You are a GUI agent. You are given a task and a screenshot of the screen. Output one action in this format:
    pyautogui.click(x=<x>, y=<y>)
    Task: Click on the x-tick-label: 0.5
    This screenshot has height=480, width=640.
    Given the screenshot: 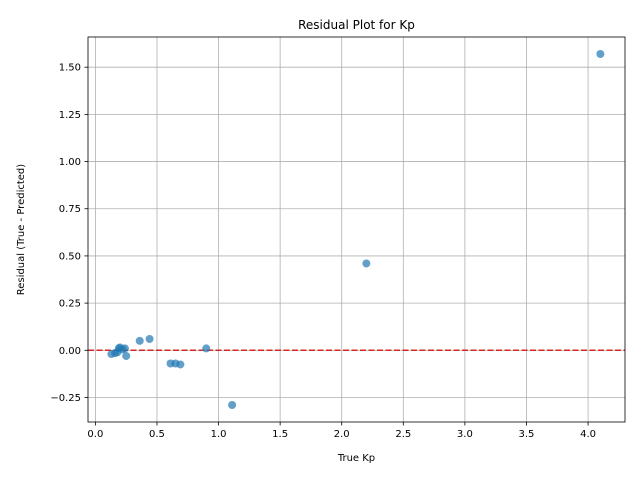 What is the action you would take?
    pyautogui.click(x=157, y=434)
    